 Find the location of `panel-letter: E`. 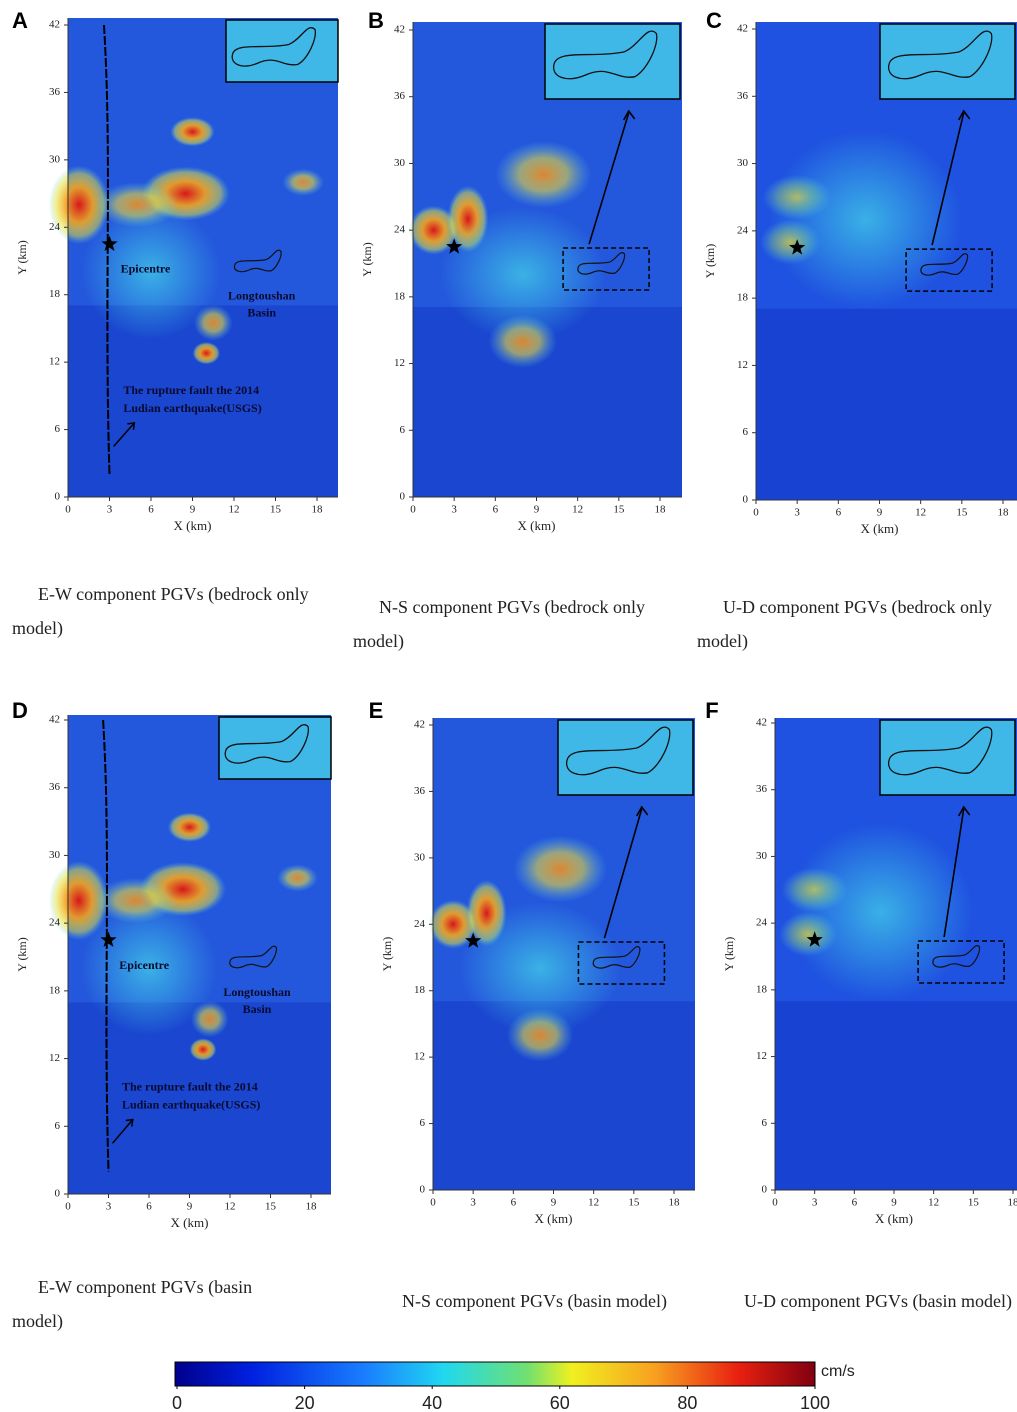

panel-letter: E is located at coordinates (376, 710).